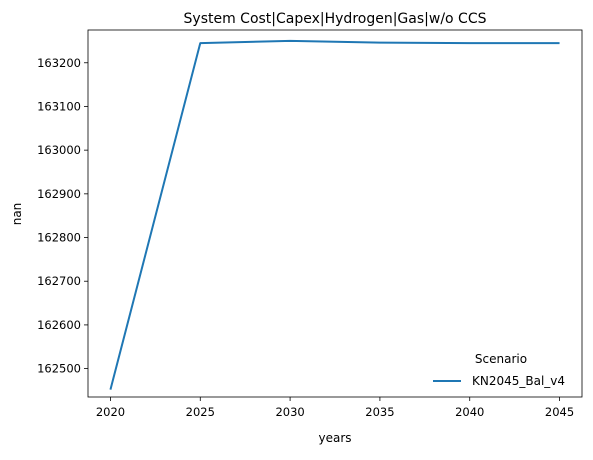  I want to click on x-tick-label: 2025, so click(200, 412).